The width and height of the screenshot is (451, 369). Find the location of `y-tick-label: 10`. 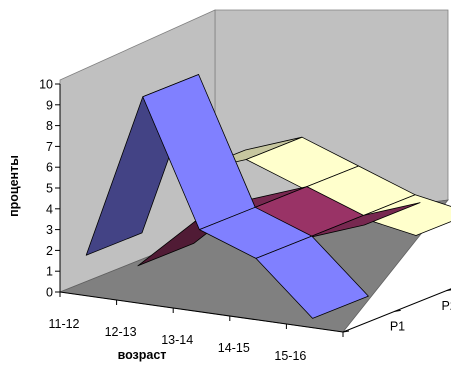

y-tick-label: 10 is located at coordinates (46, 85).